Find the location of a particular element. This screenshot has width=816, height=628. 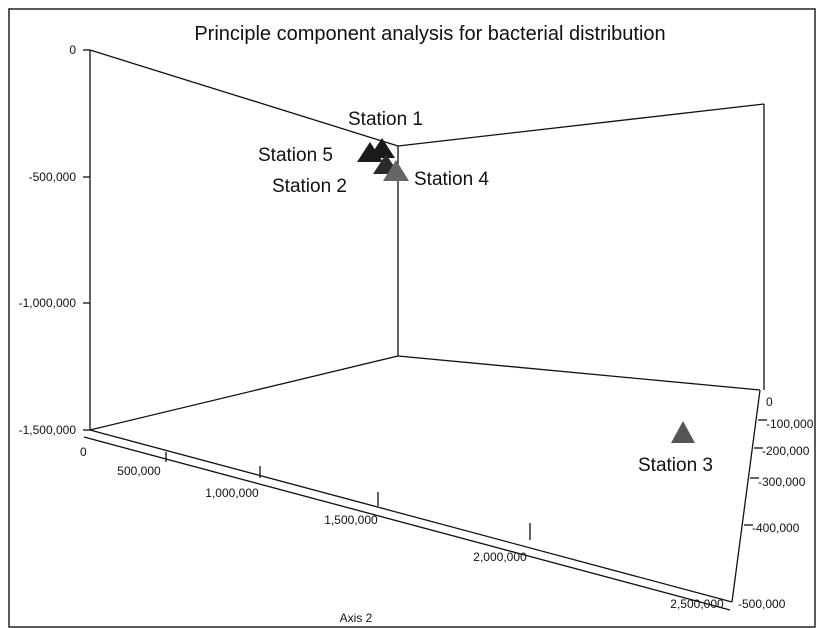

label-station-2: Station 2 is located at coordinates (309, 186).